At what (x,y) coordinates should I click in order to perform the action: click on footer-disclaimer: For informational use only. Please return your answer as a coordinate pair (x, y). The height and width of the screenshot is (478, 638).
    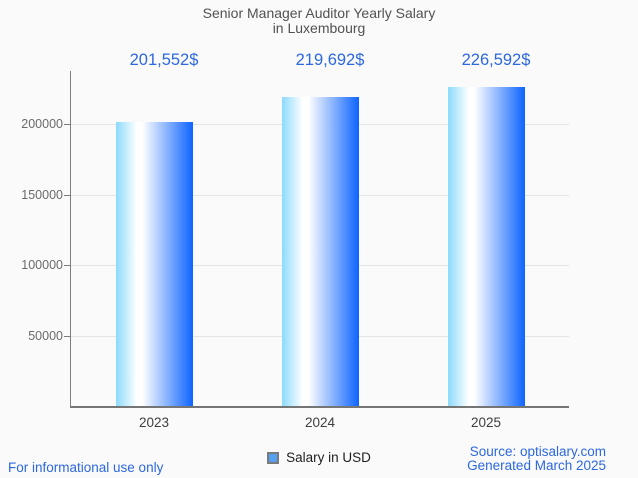
    Looking at the image, I should click on (86, 467).